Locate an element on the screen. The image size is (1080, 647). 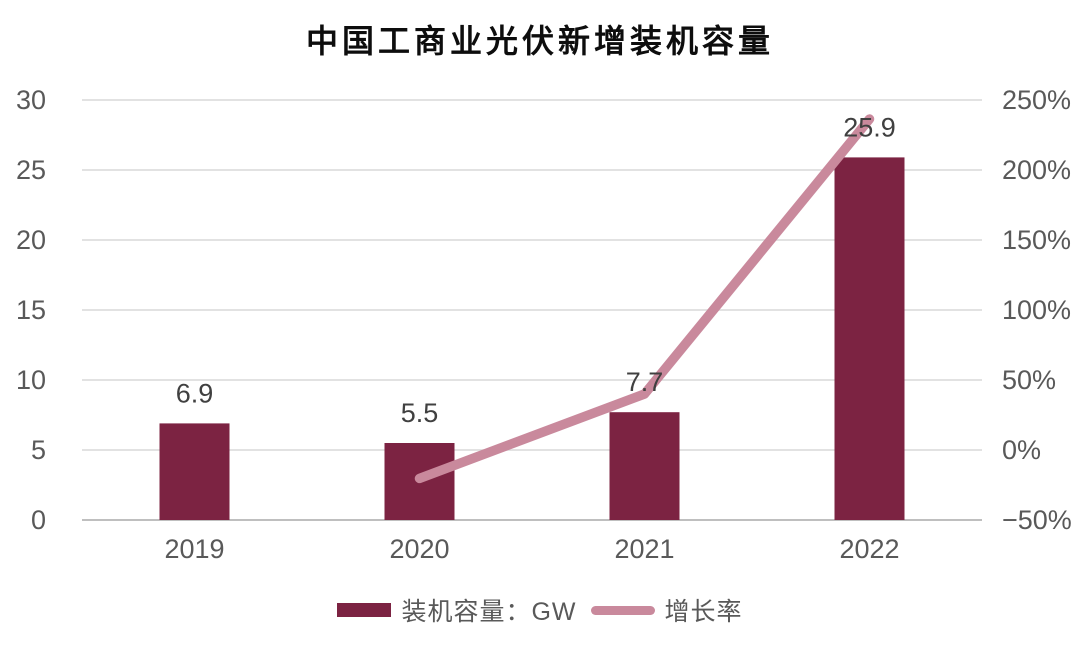
left-axis-tick: 5 is located at coordinates (38, 450).